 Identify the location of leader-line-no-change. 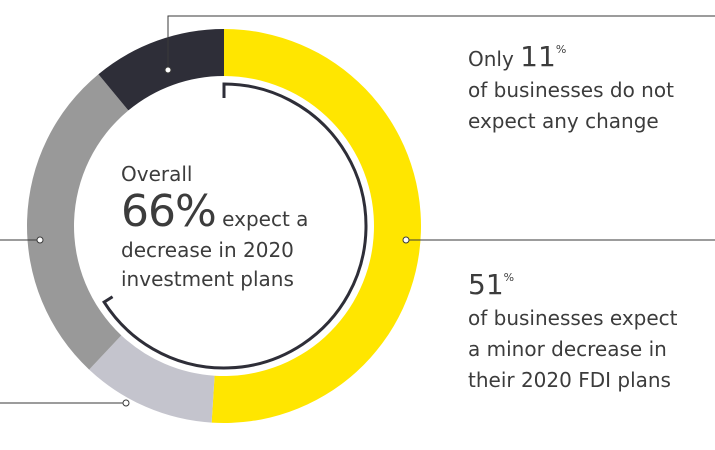
(441, 42).